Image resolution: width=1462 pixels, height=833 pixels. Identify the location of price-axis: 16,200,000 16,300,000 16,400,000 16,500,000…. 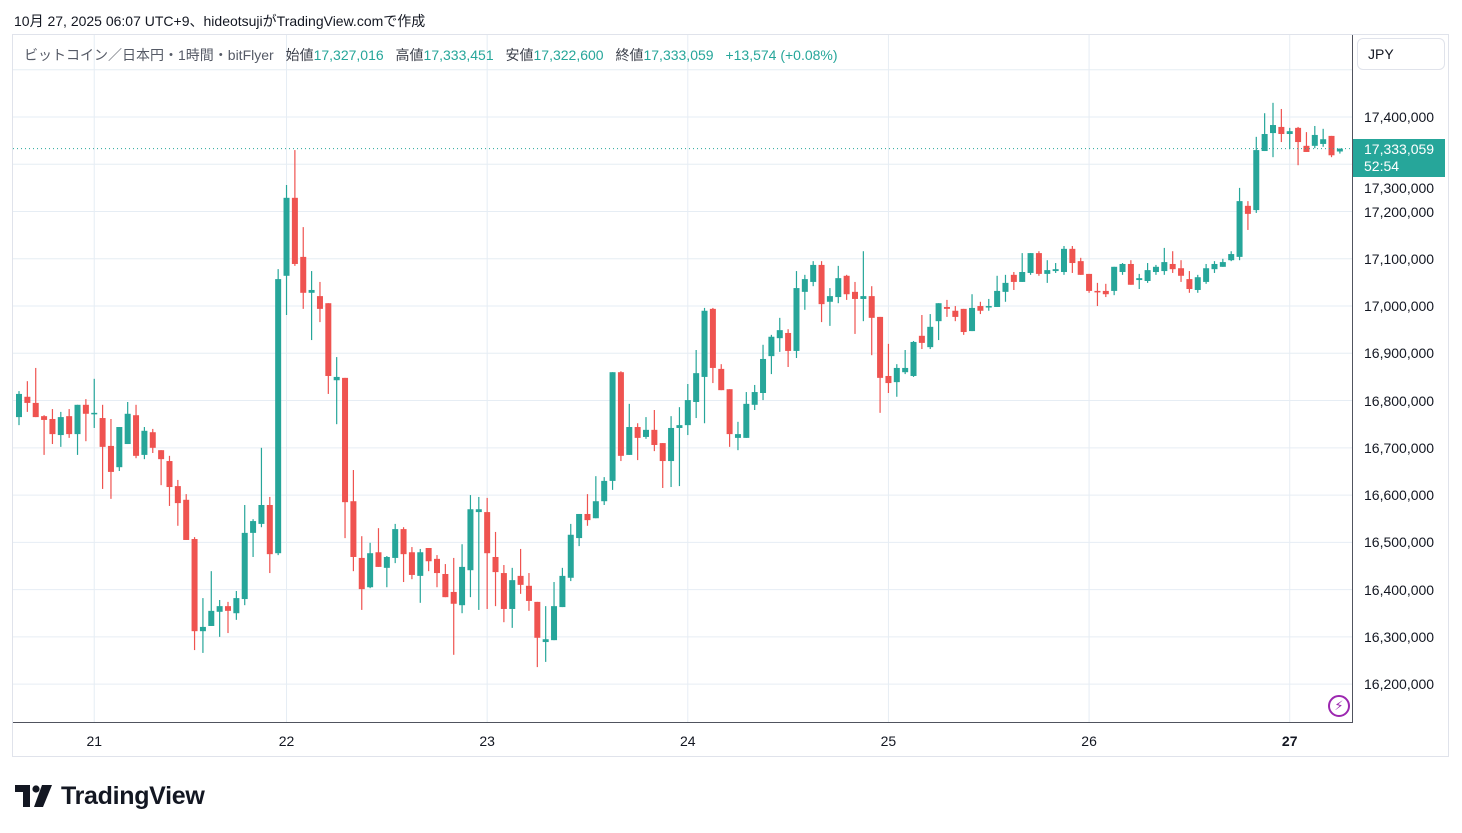
(1400, 379).